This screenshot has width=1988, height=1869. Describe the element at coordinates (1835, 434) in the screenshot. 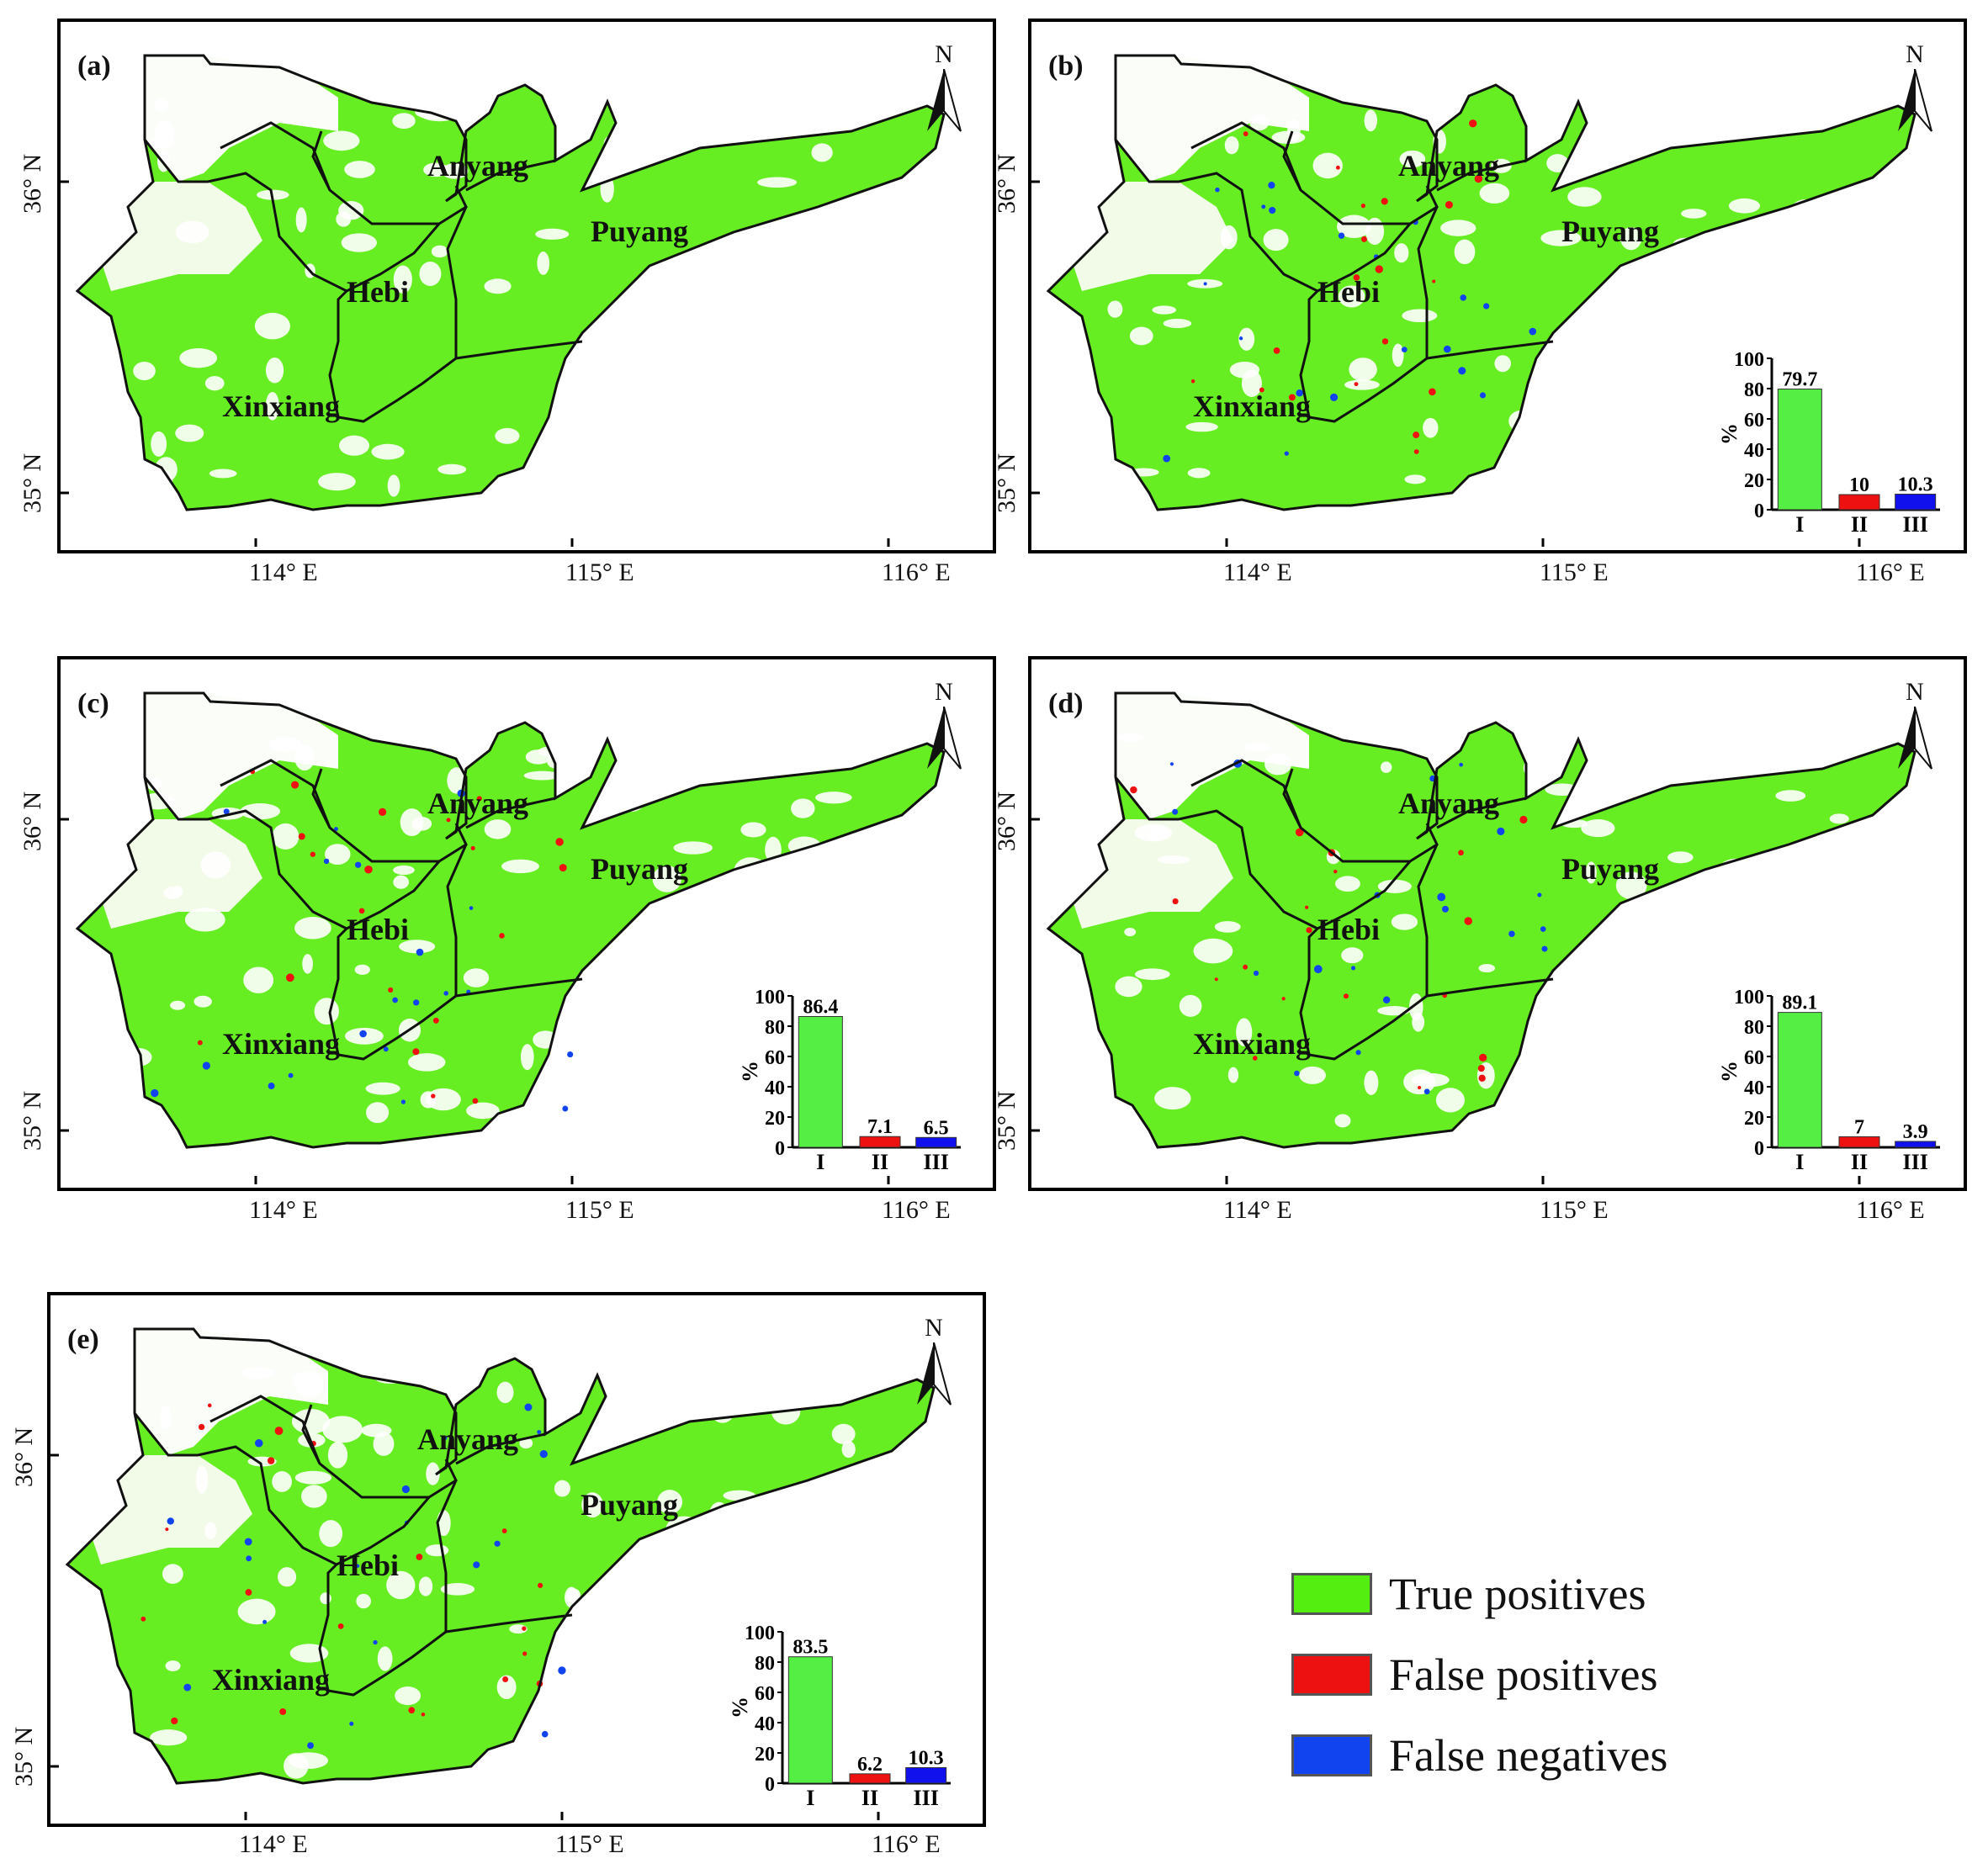

I see `accuracy-bar-chart: 0 20 40 60 80 100% 79.7 I 10 II 10.3 III` at that location.